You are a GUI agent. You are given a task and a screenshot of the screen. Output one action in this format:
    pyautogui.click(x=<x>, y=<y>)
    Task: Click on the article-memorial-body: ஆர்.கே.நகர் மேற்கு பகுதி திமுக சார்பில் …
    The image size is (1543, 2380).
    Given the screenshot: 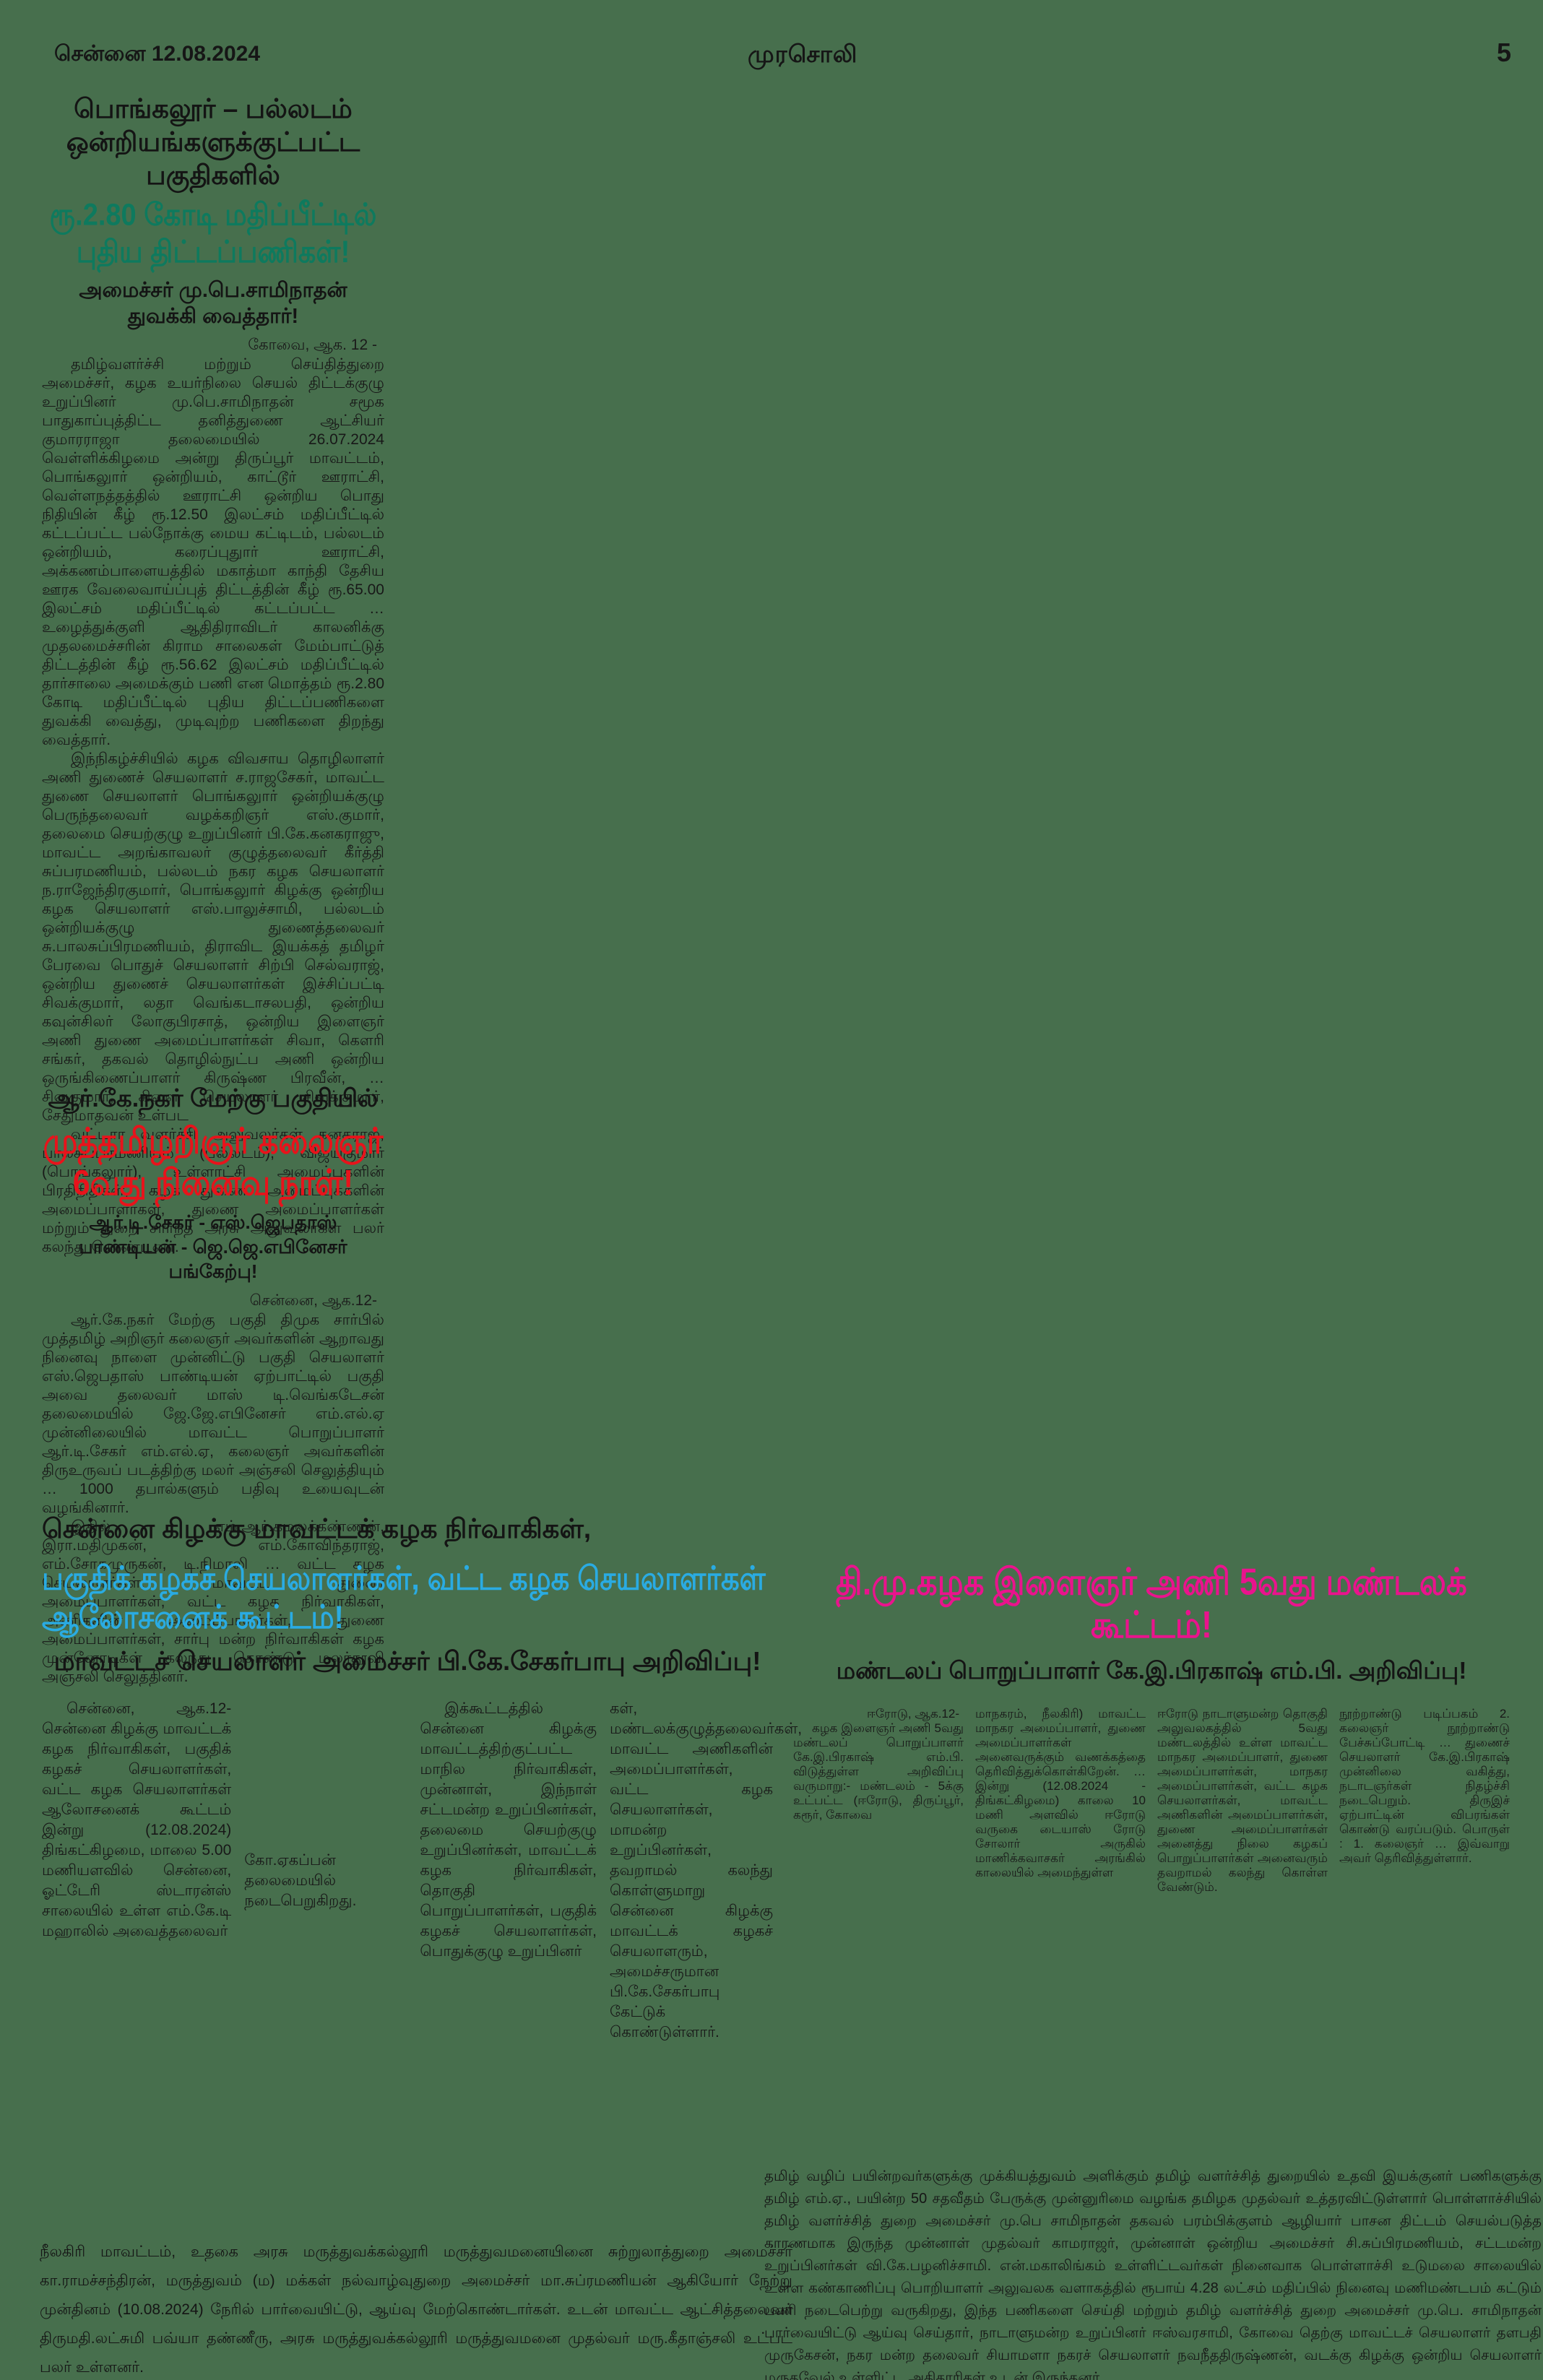 What is the action you would take?
    pyautogui.click(x=213, y=1499)
    